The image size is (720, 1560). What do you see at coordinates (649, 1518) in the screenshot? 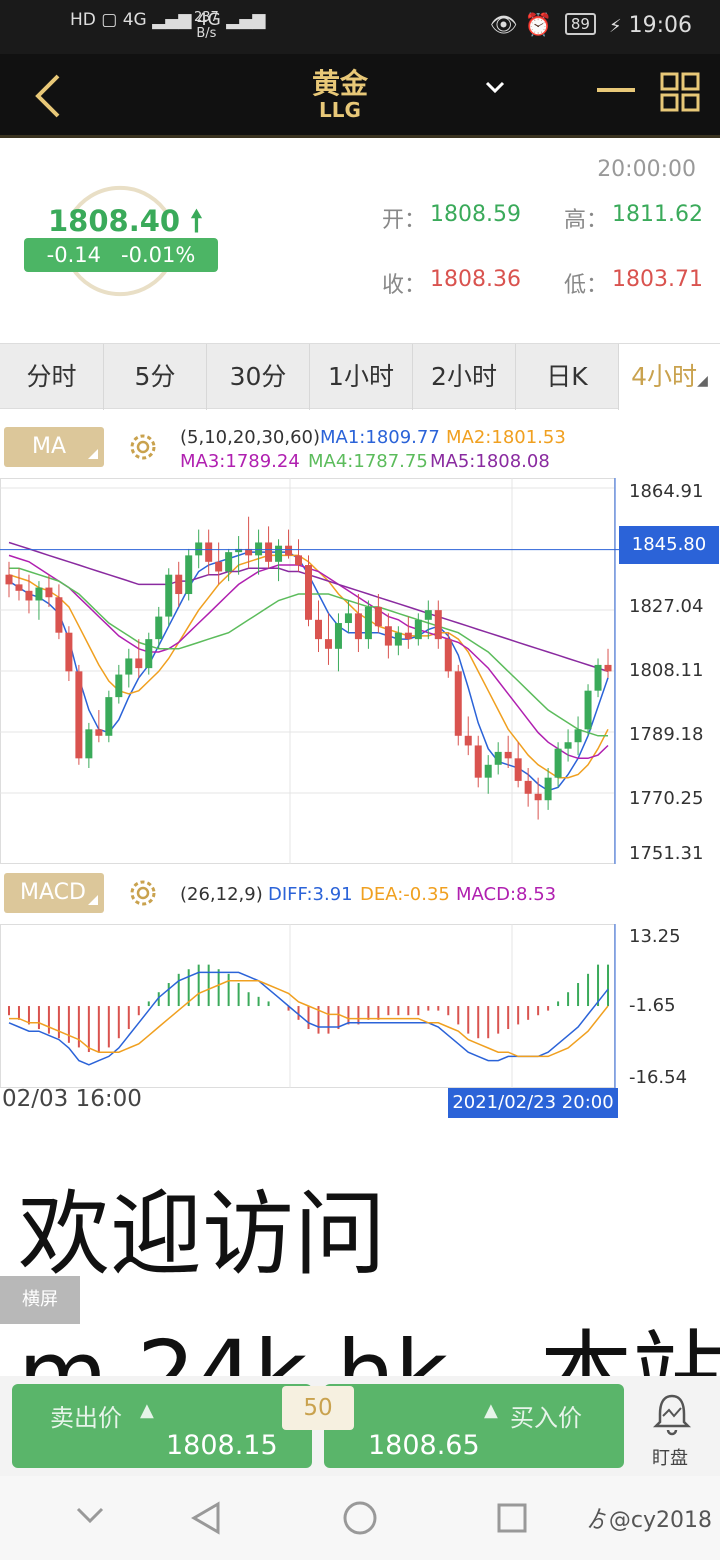
I see `watermark: ゟ@cy2018` at bounding box center [649, 1518].